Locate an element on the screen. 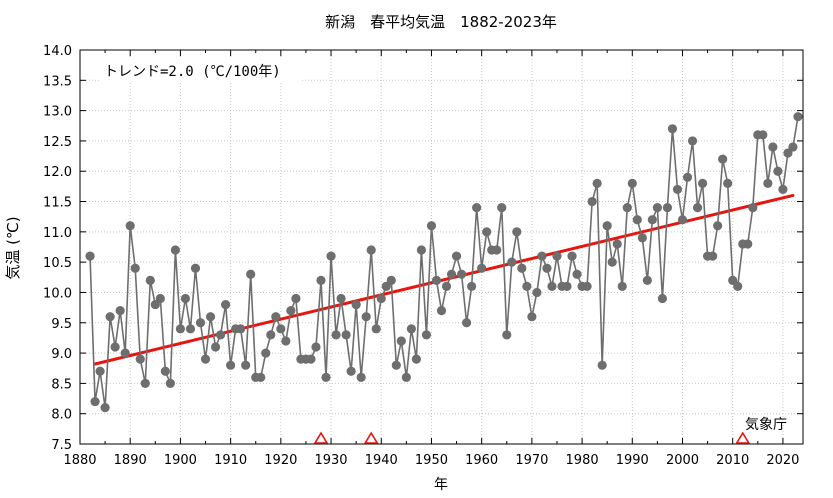  y-tick-label: 9.5 is located at coordinates (61, 324).